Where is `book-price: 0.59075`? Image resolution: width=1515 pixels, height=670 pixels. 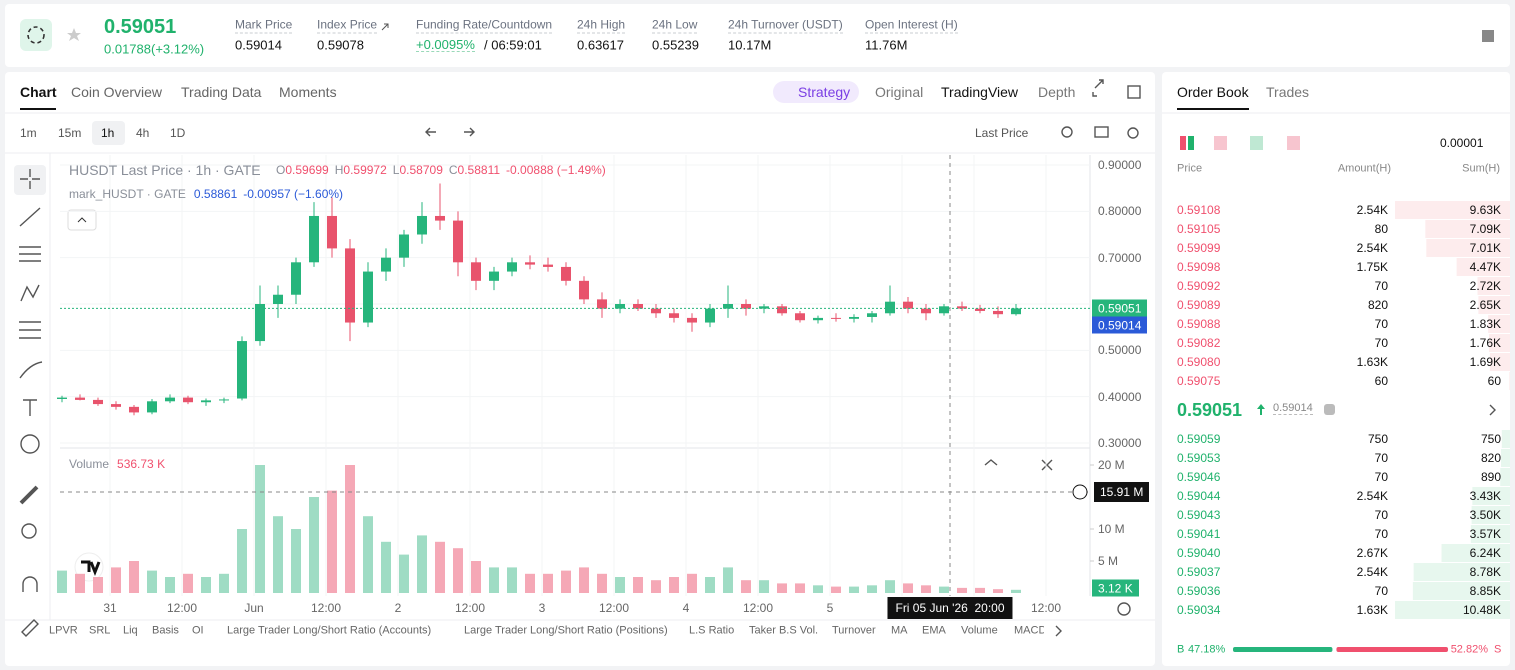 book-price: 0.59075 is located at coordinates (1199, 381).